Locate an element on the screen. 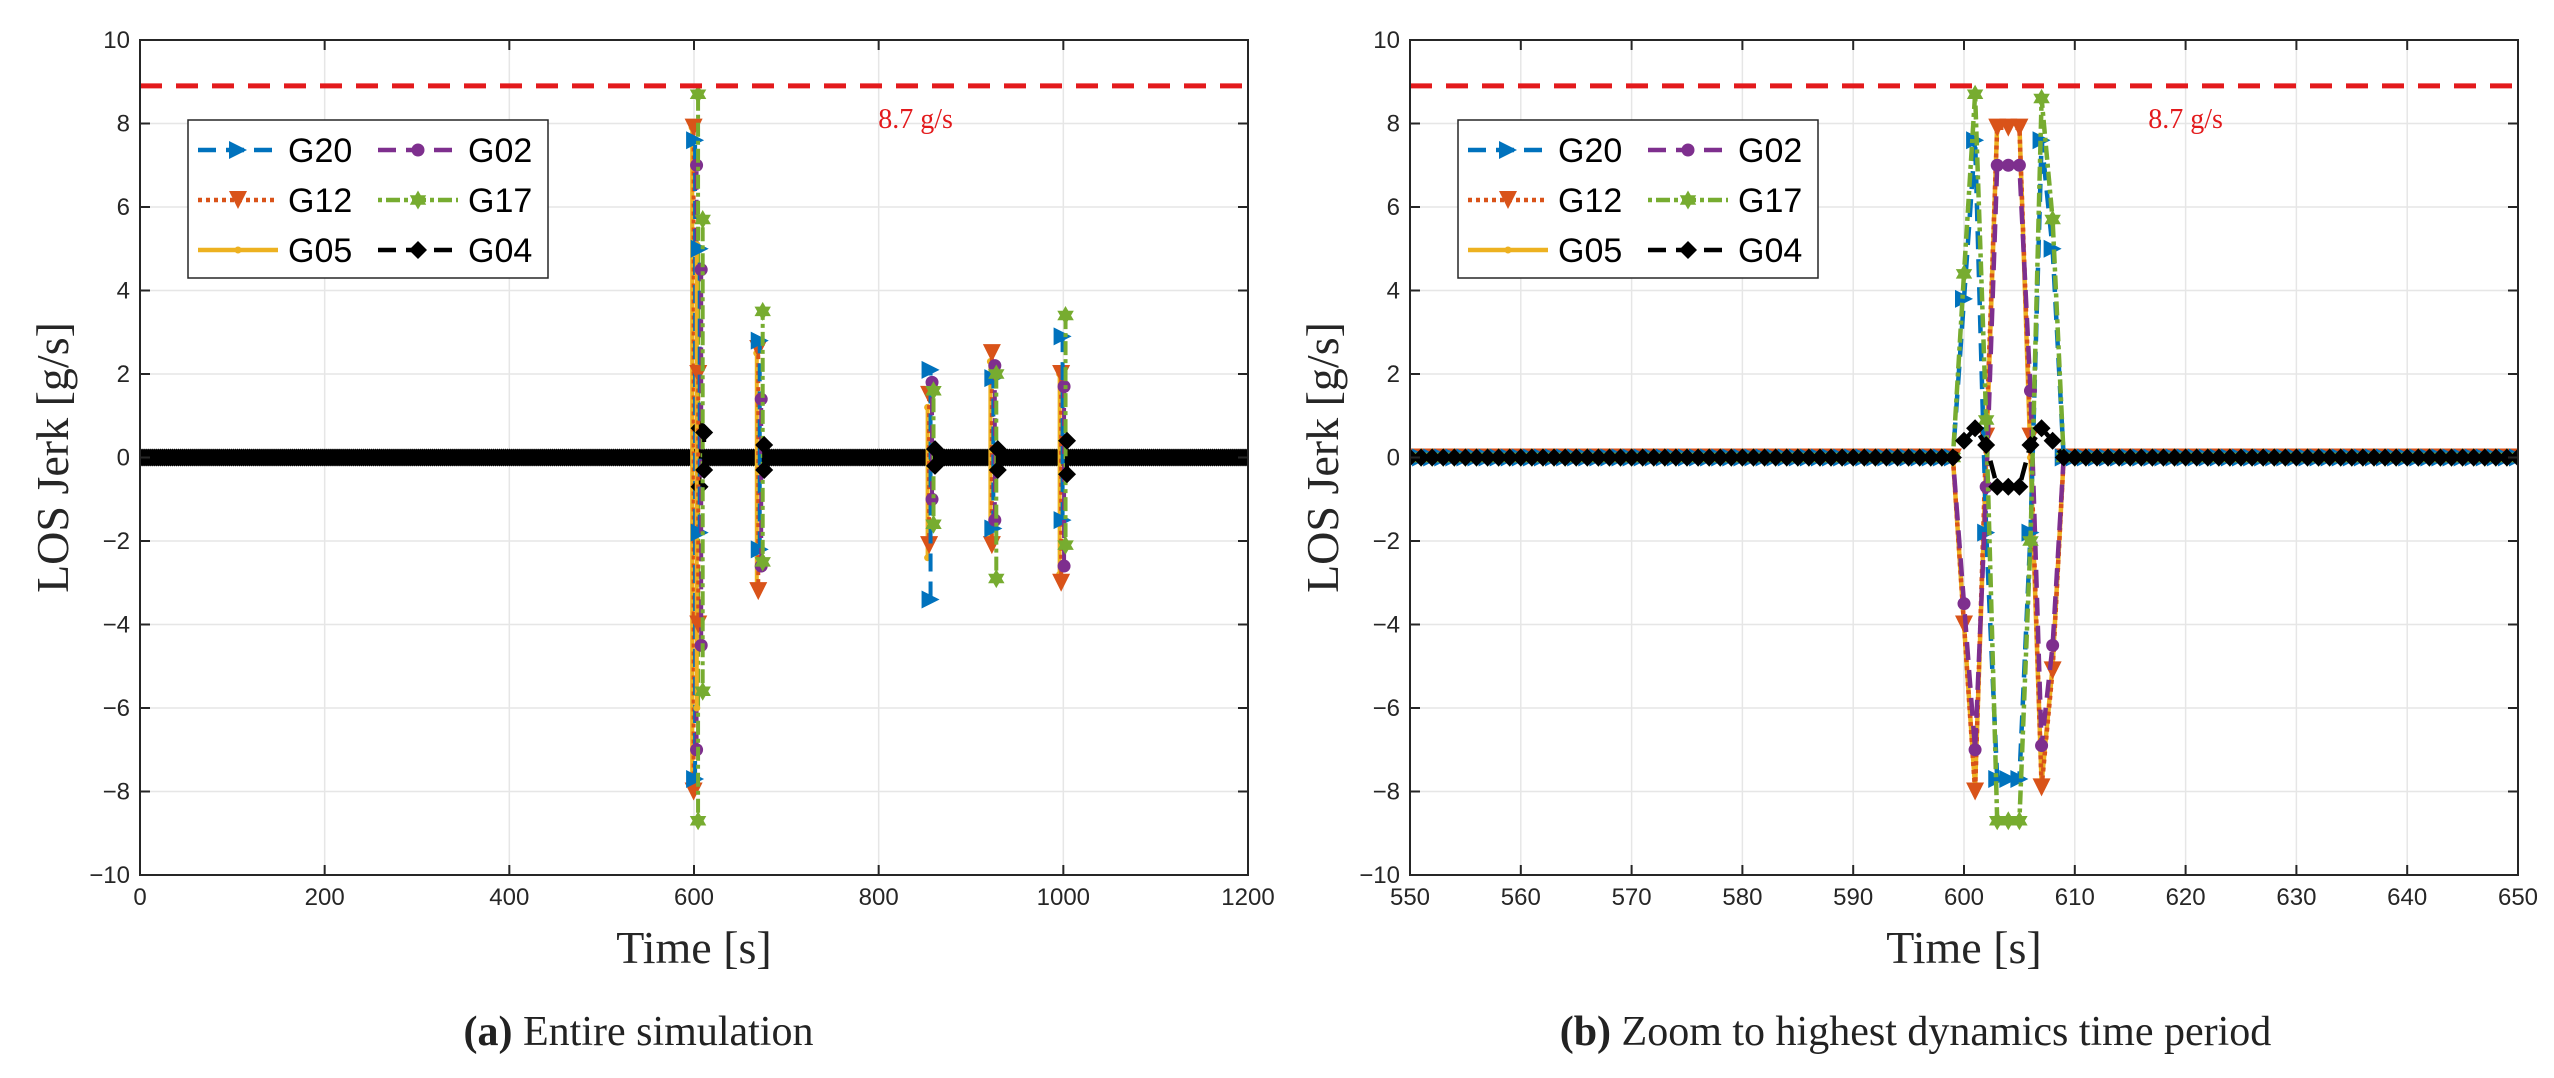 This screenshot has width=2554, height=1078. threshold-label-b: 8.7 g/s is located at coordinates (2185, 119).